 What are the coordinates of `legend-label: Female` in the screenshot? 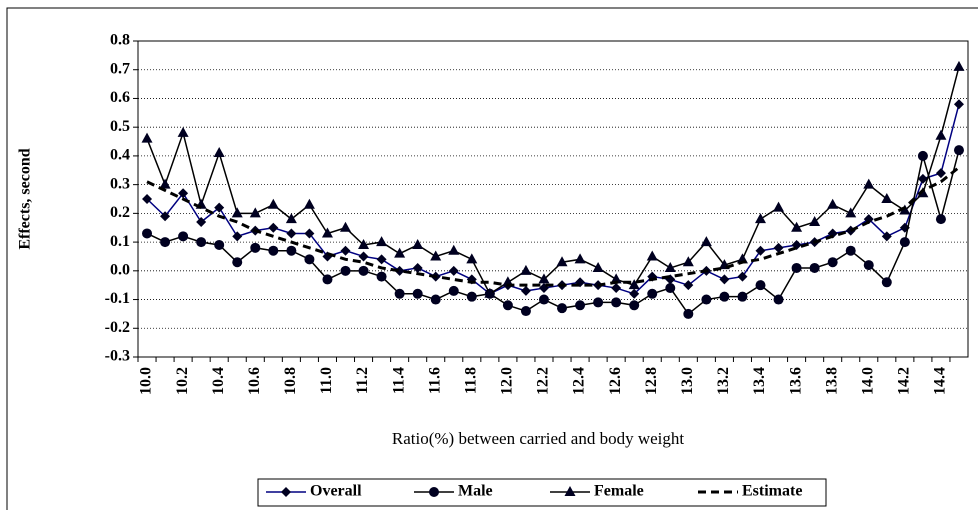 It's located at (619, 491).